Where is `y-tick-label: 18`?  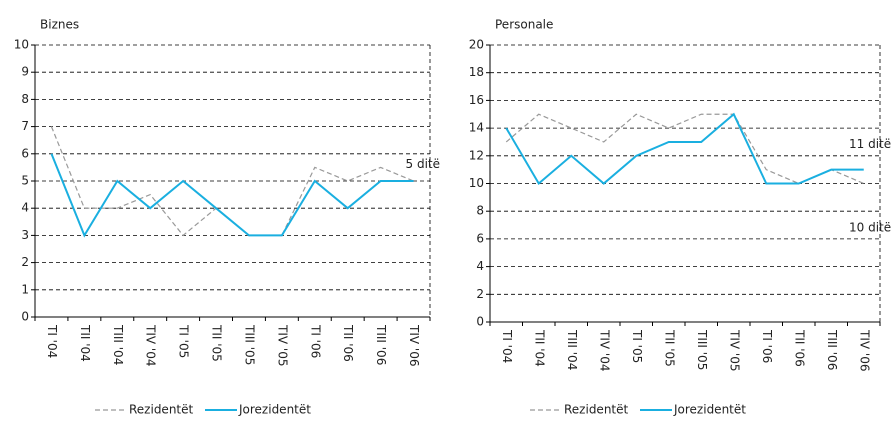
y-tick-label: 18 is located at coordinates (476, 72).